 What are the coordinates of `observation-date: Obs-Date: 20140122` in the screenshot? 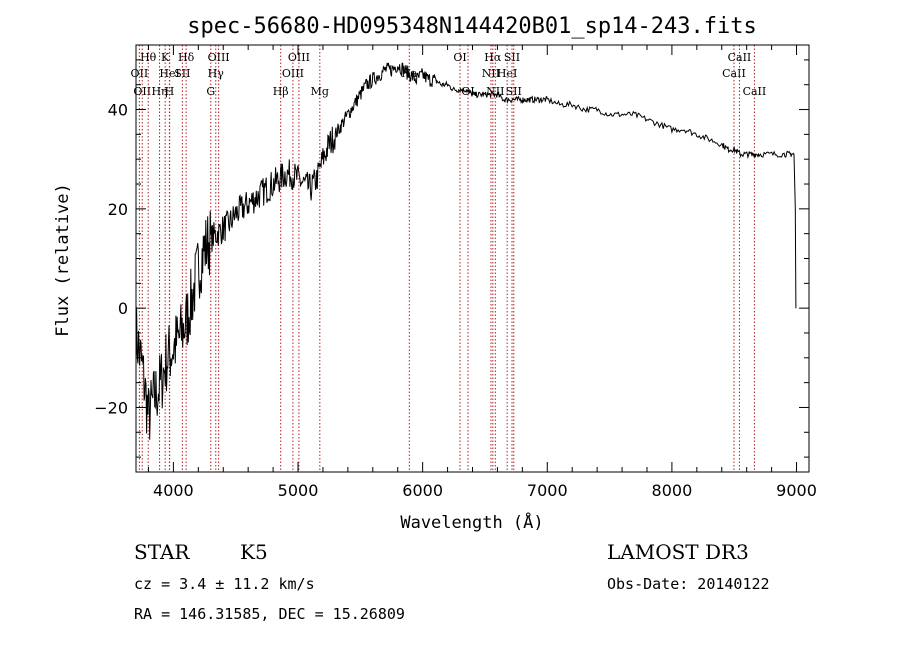 It's located at (688, 584).